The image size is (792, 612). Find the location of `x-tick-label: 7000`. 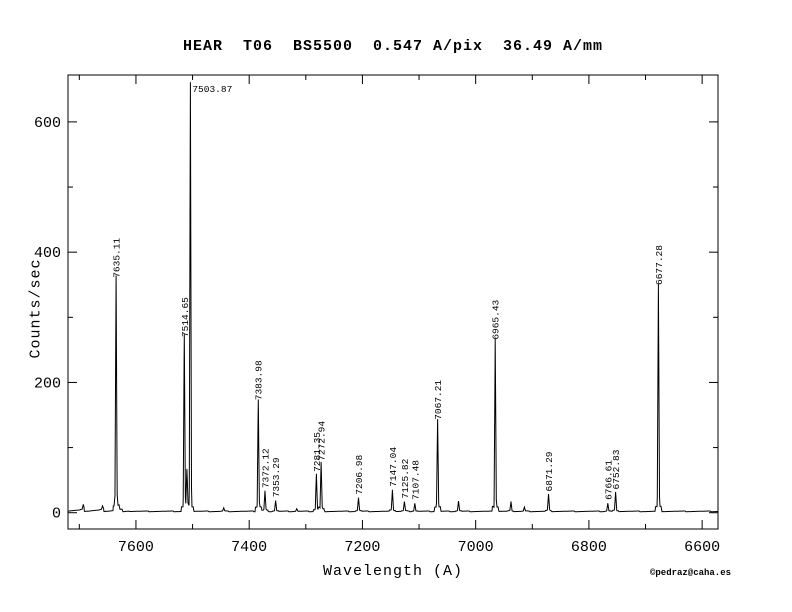

x-tick-label: 7000 is located at coordinates (476, 547).